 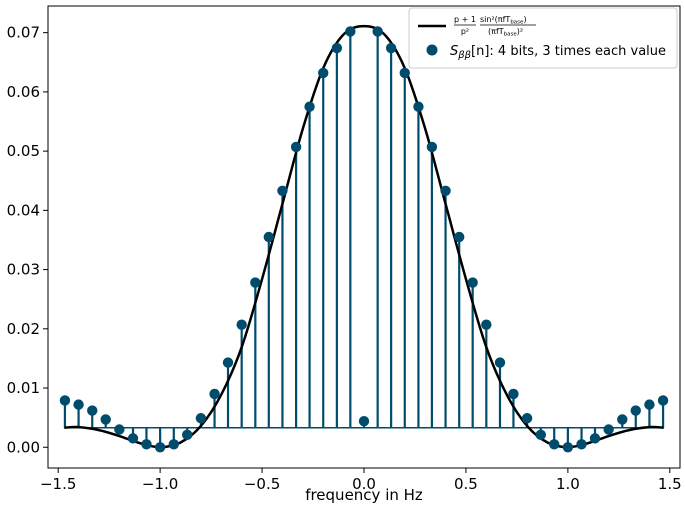 What do you see at coordinates (503, 20) in the screenshot?
I see `legend-formula-num-right: sin²(πfTbase)` at bounding box center [503, 20].